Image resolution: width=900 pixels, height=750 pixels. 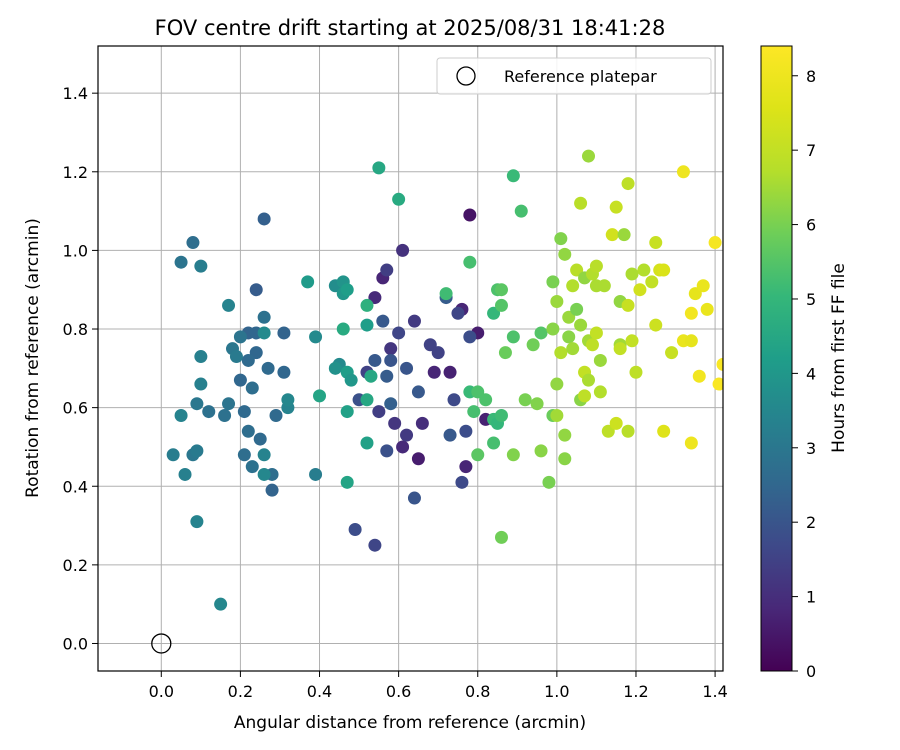 I want to click on colorbar-tick-label: 3, so click(x=811, y=448).